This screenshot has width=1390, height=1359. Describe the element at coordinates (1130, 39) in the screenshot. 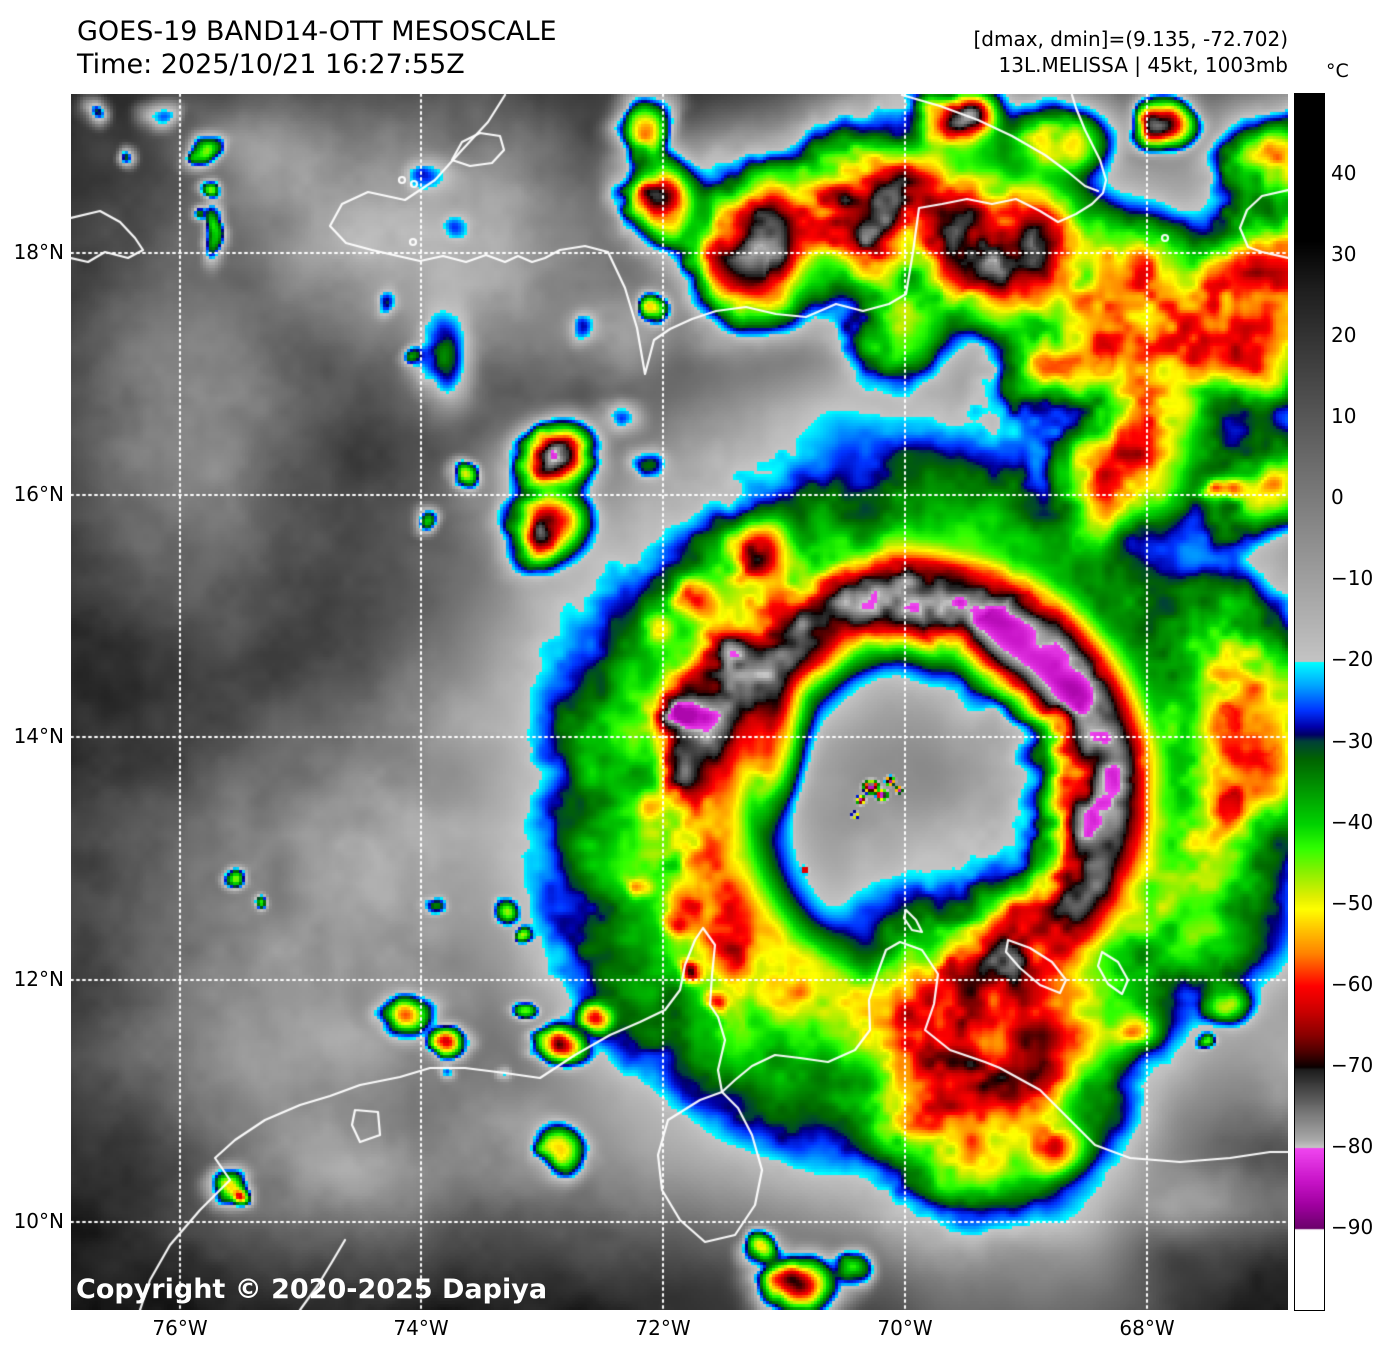

I see `dmax-dmin-label: [dmax, dmin]=(9.135, -72.702)` at that location.